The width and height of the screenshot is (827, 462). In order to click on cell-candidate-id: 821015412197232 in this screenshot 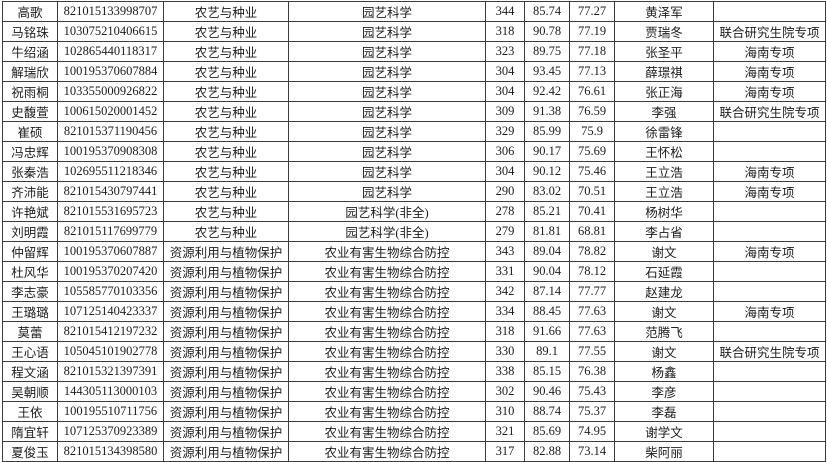, I will do `click(110, 331)`.